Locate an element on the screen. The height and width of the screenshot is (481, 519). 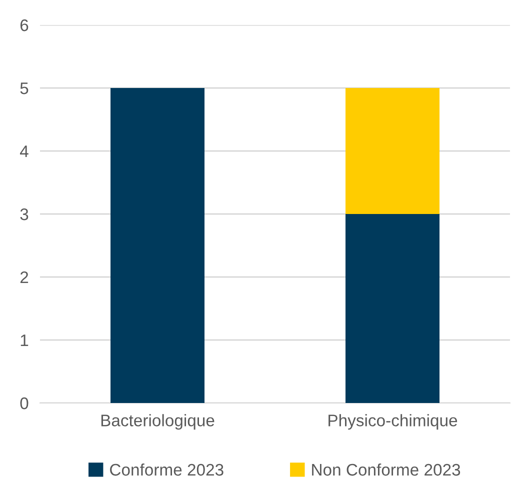
y-tick-label: 3 is located at coordinates (24, 214).